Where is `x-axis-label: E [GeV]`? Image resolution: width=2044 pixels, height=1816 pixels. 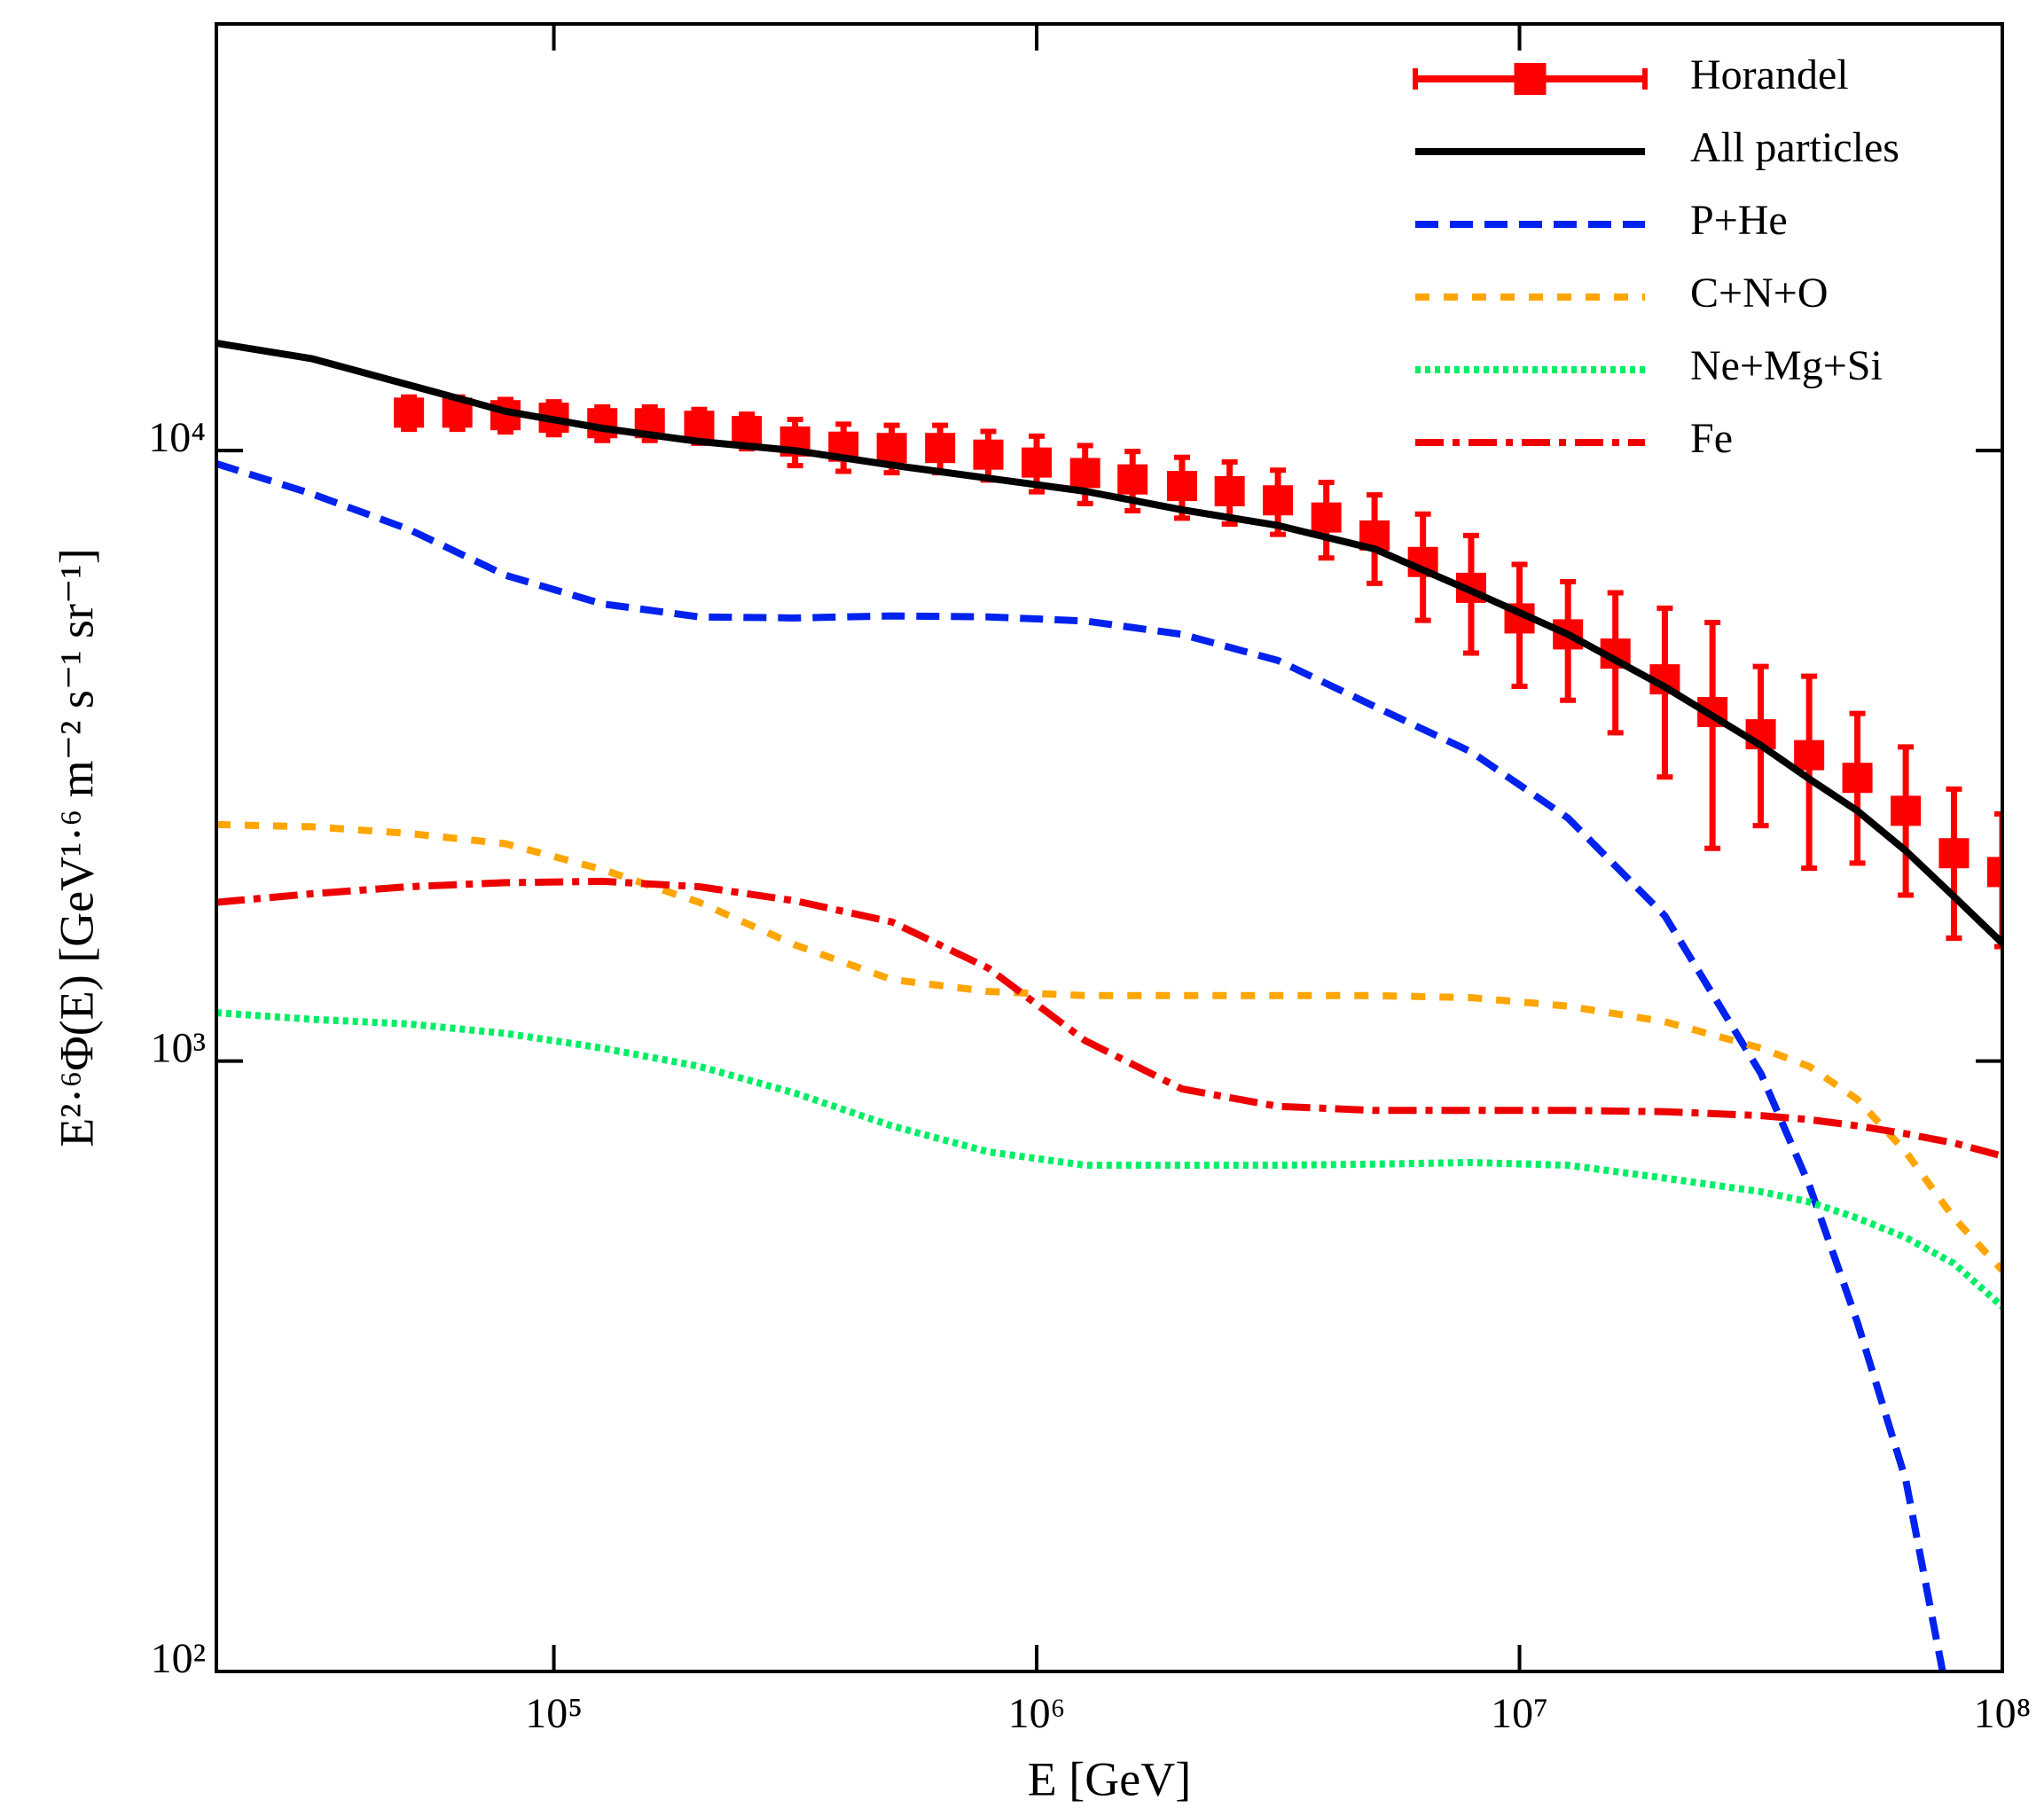
x-axis-label: E [GeV] is located at coordinates (1109, 1779).